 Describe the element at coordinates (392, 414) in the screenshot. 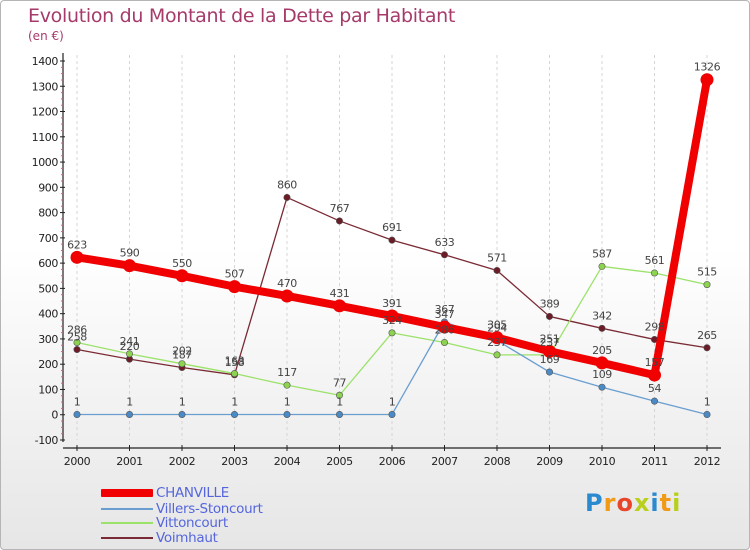

I see `point-villers-stoncourt-2006` at that location.